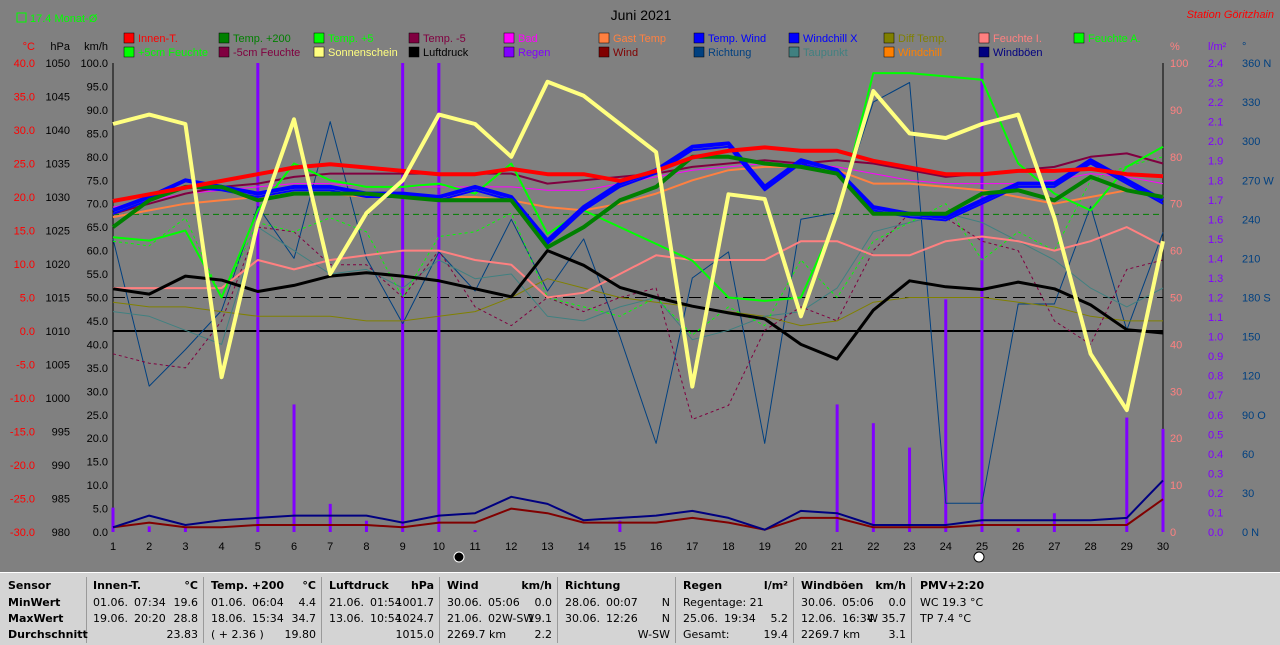 The width and height of the screenshot is (1280, 645). Describe the element at coordinates (386, 618) in the screenshot. I see `stats-luftdruck-max-time: 10:54` at that location.